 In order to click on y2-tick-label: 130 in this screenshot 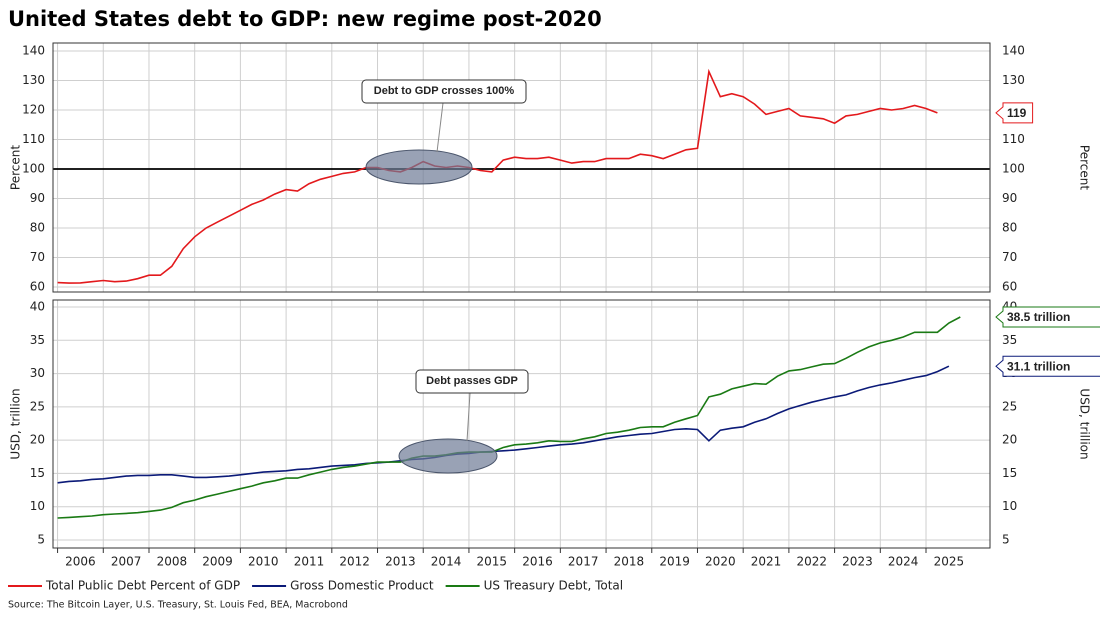, I will do `click(1013, 80)`.